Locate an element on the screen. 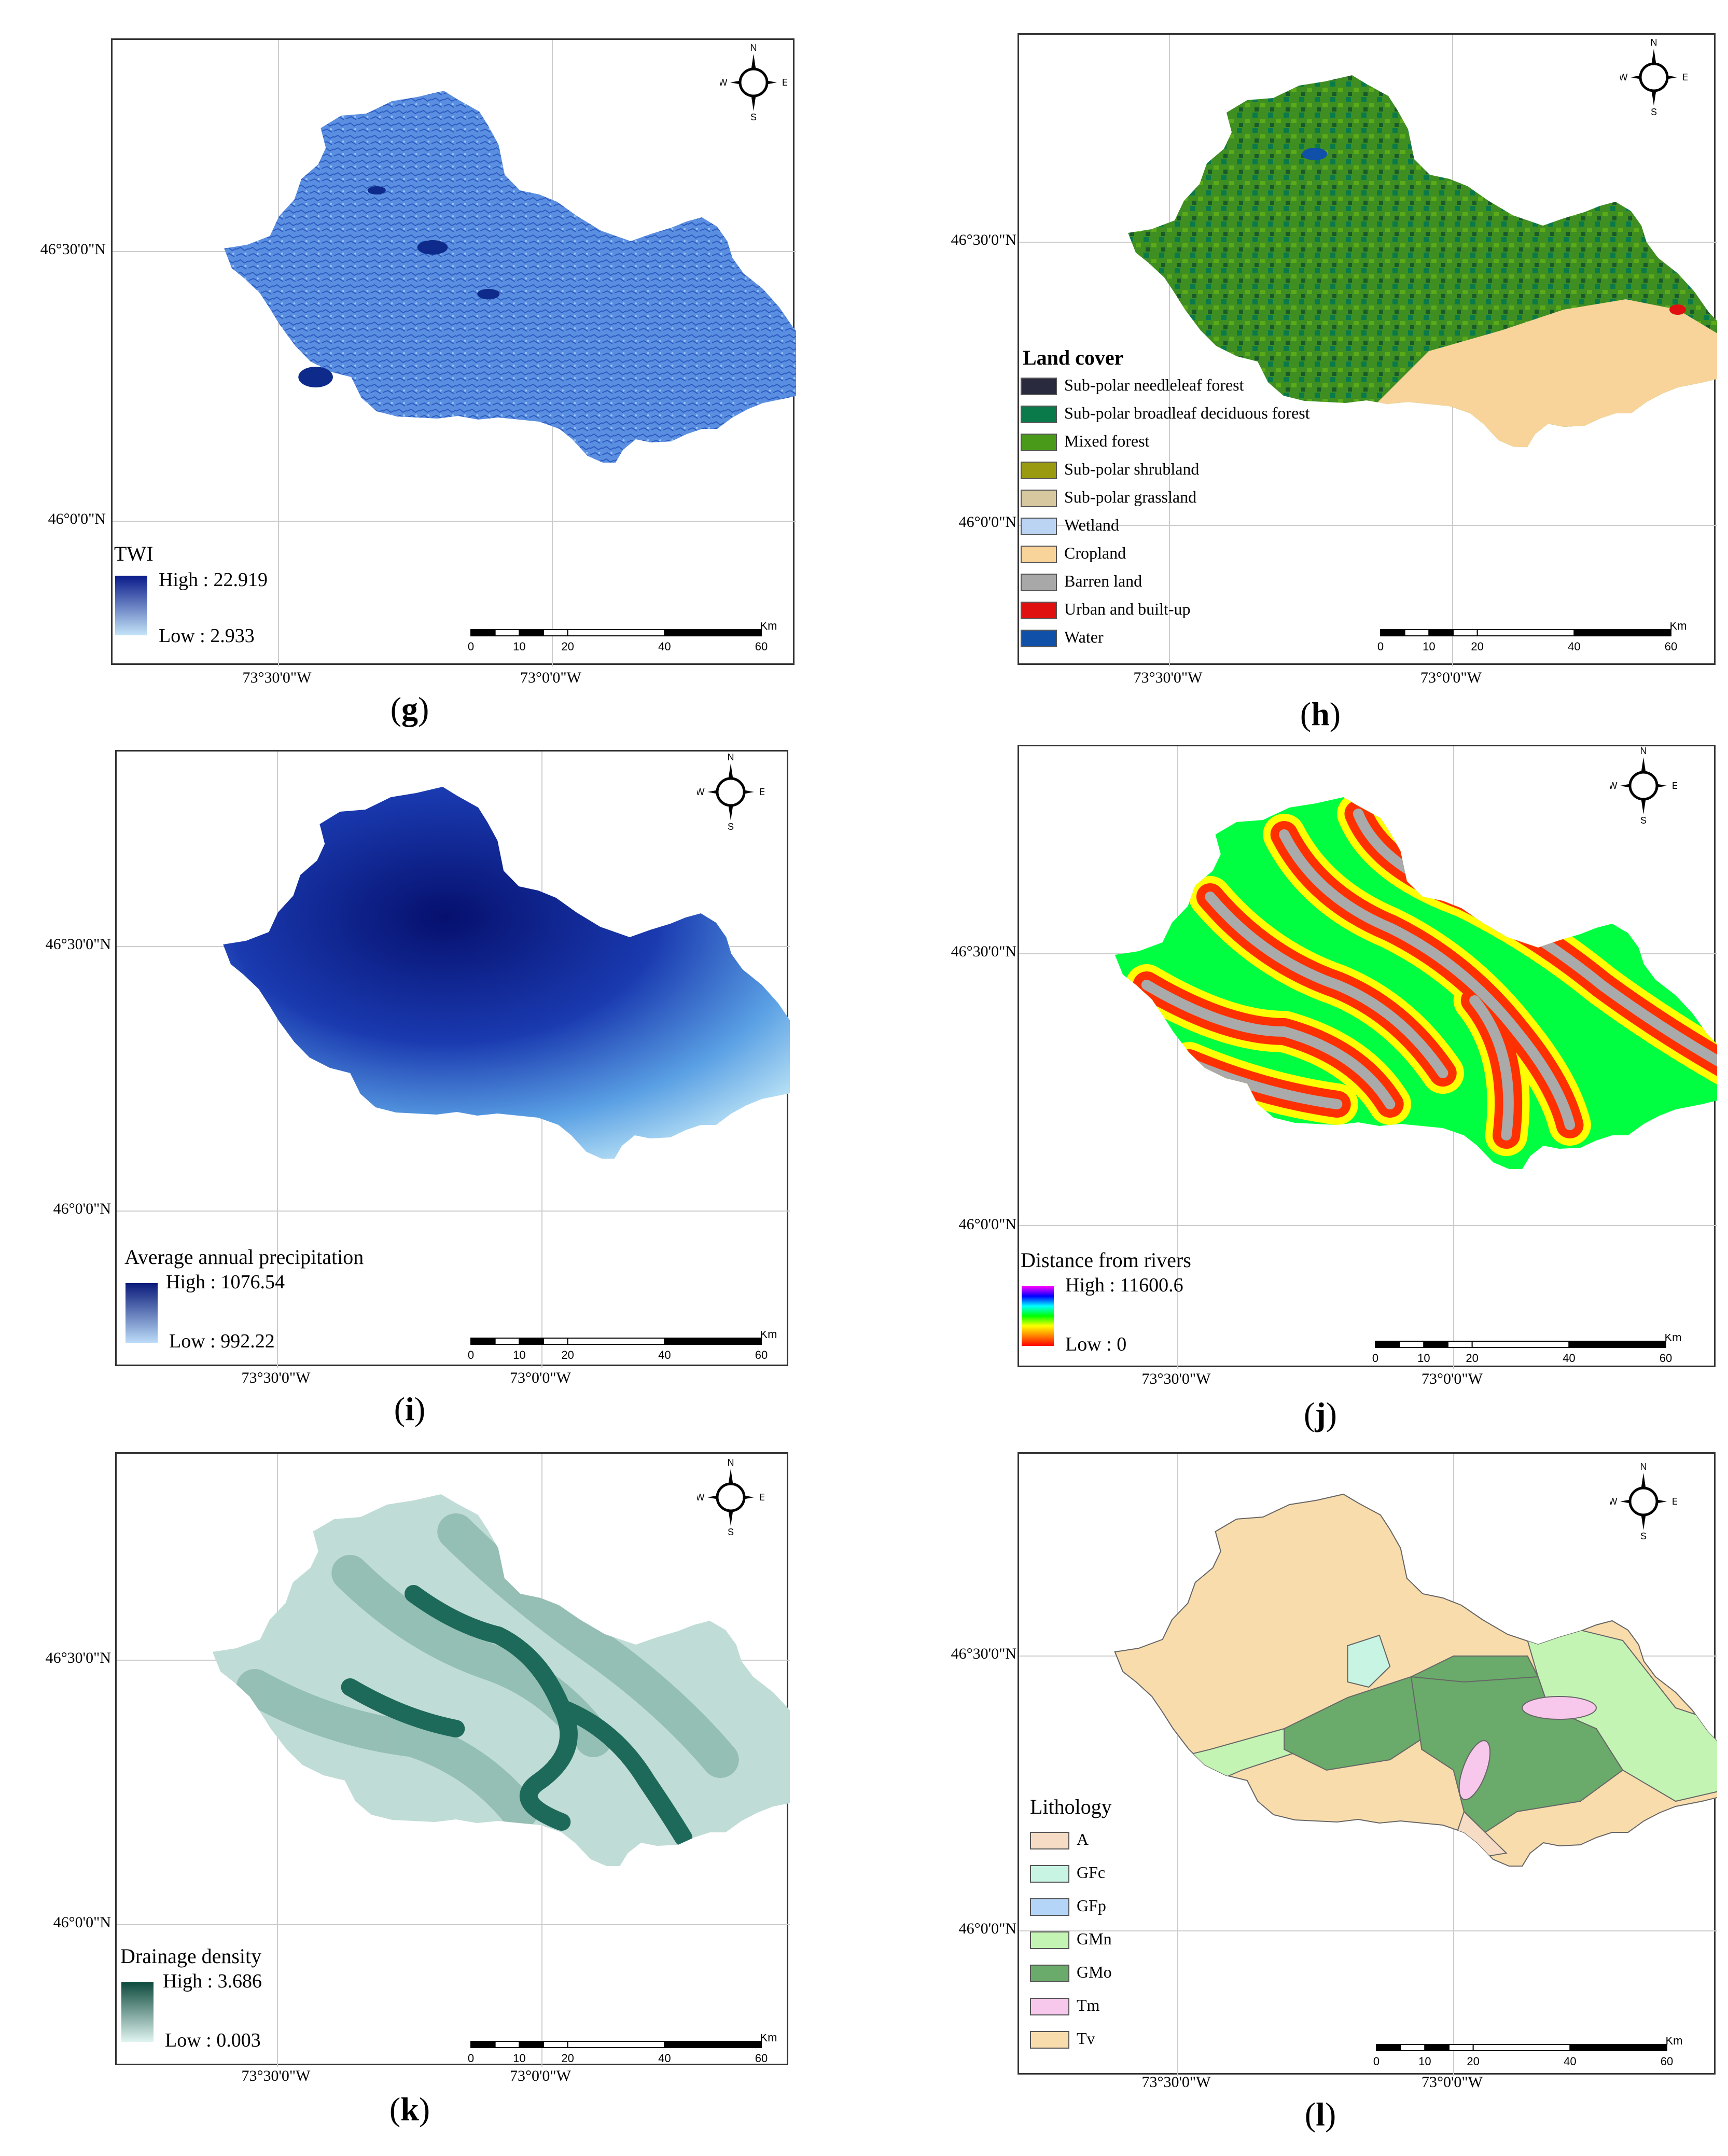  twi-map is located at coordinates (454, 353).